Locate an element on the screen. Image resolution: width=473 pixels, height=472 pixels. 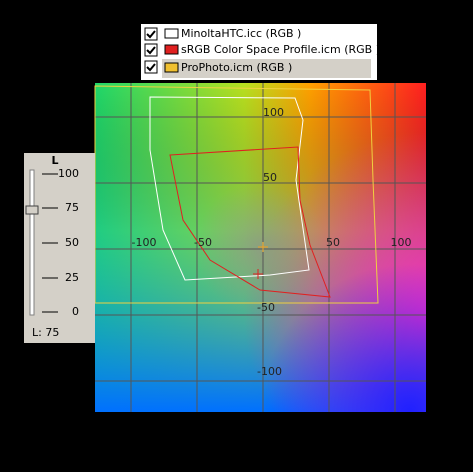
slider-thumb is located at coordinates (32, 210).